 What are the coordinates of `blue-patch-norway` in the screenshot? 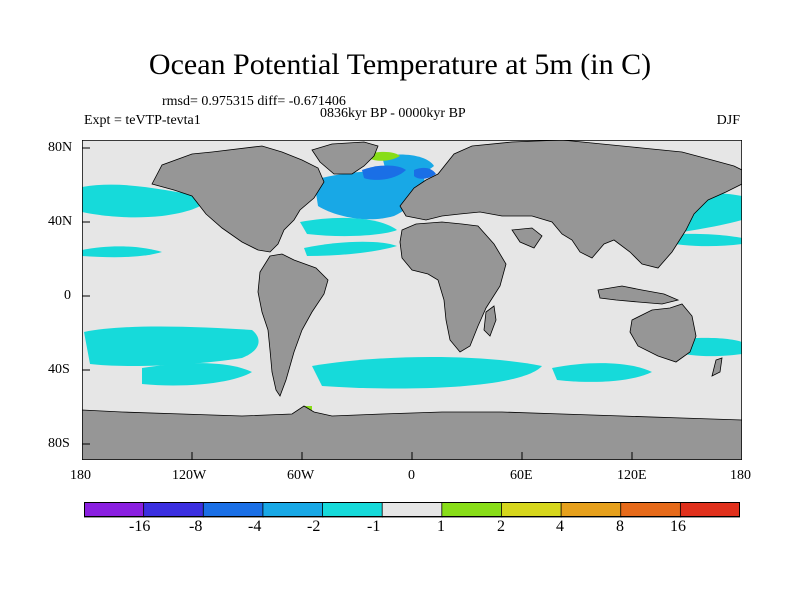 It's located at (425, 173).